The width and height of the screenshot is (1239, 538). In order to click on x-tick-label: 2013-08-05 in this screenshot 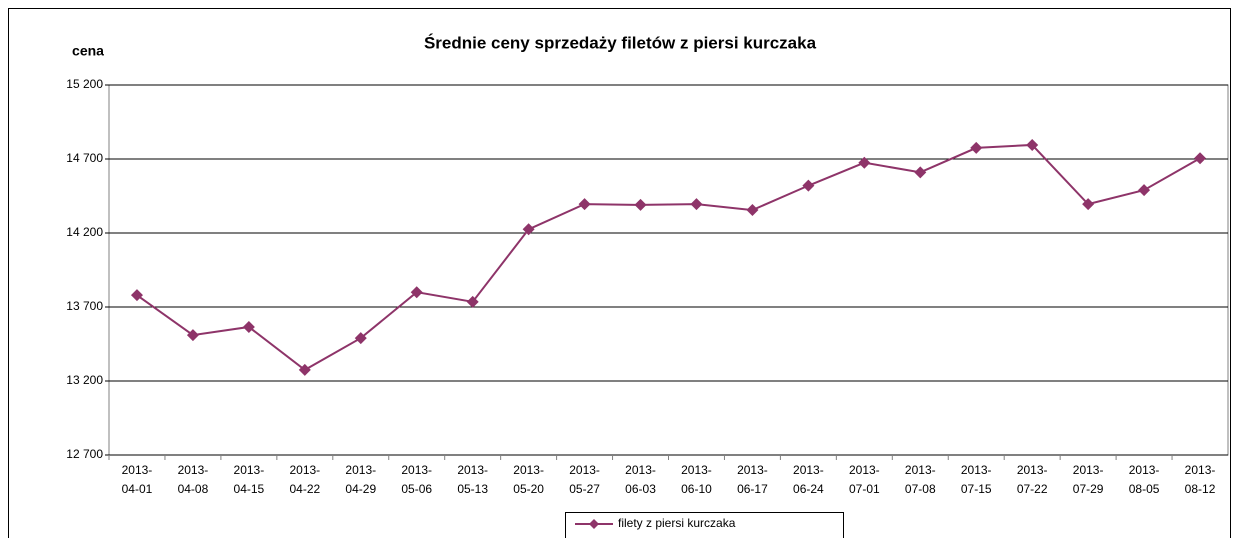, I will do `click(1144, 479)`.